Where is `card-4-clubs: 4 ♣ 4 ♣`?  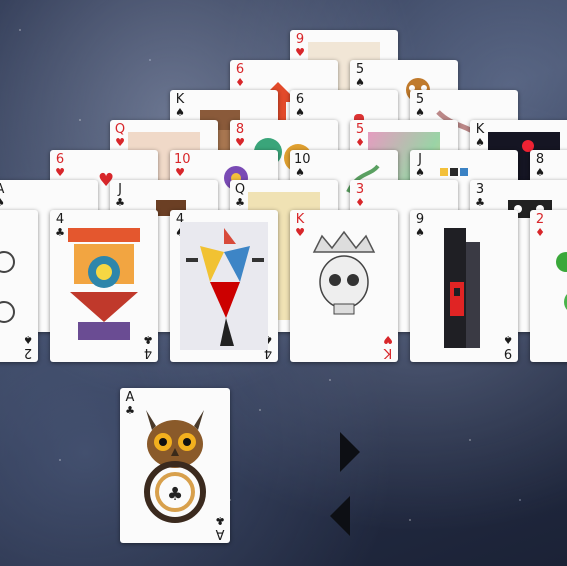
card-4-clubs: 4 ♣ 4 ♣ is located at coordinates (104, 286).